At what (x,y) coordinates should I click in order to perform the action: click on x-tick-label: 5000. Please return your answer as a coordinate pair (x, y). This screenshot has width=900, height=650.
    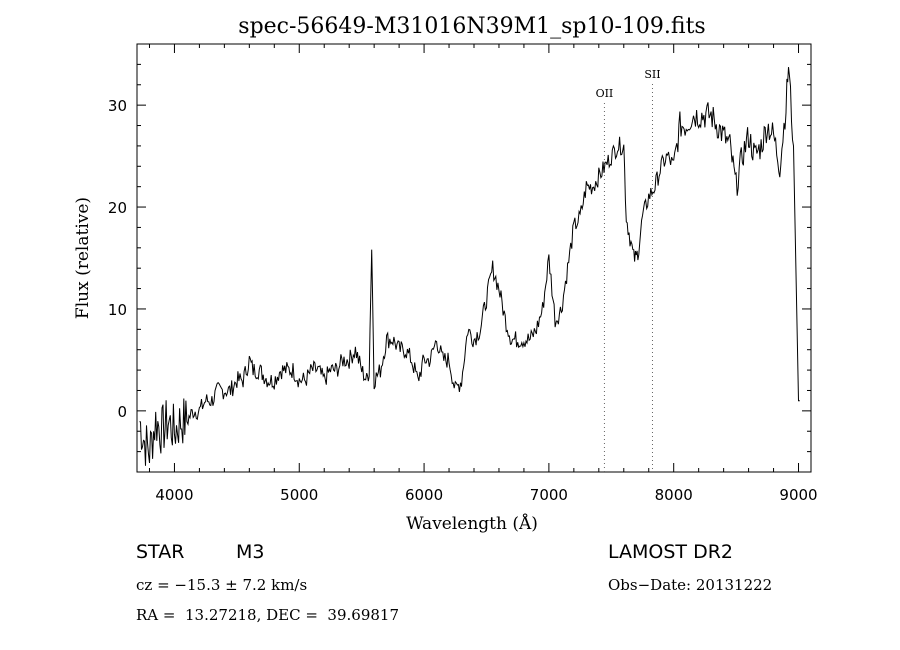
    Looking at the image, I should click on (299, 495).